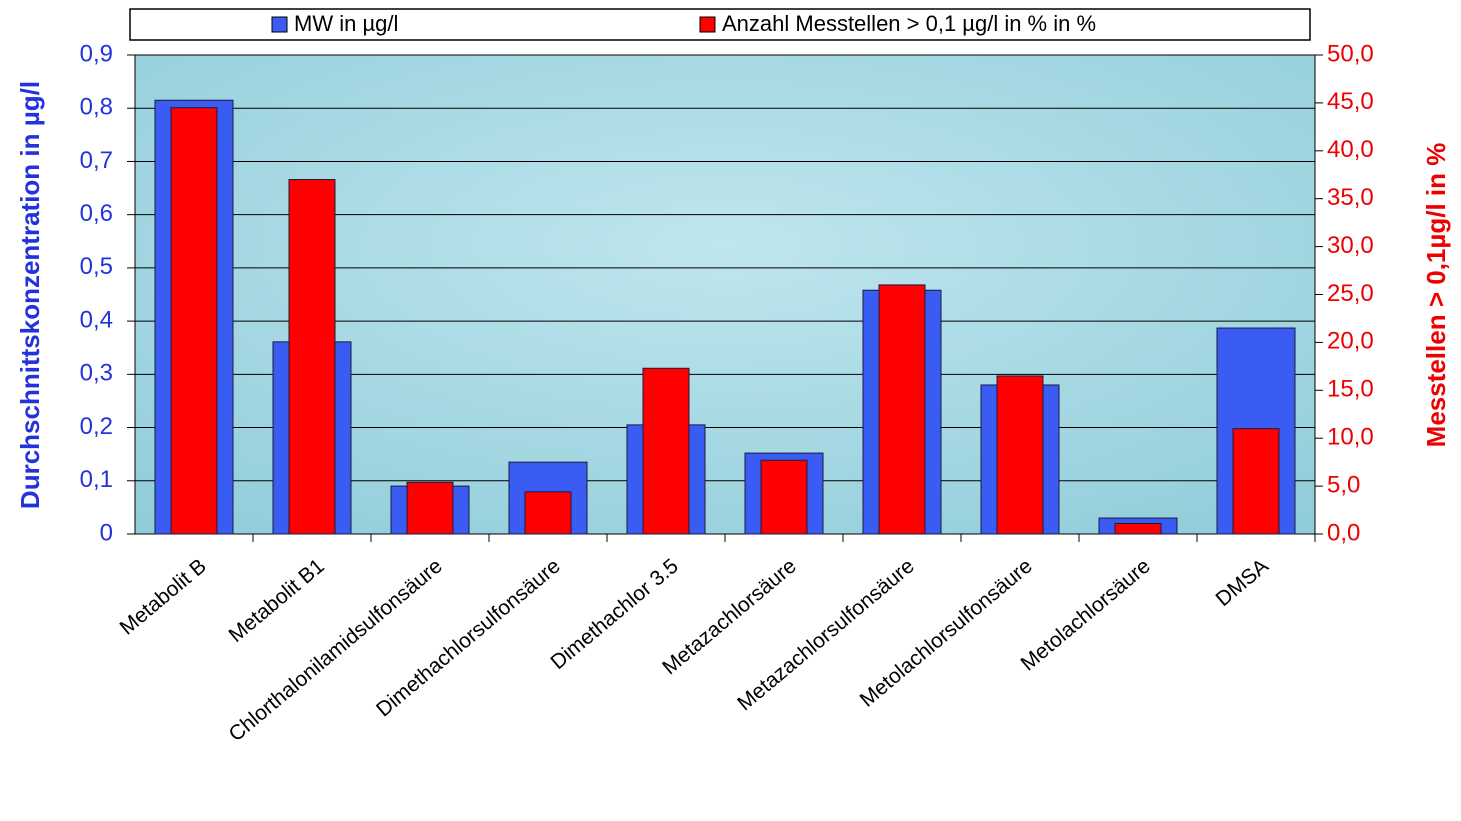 This screenshot has width=1461, height=821. What do you see at coordinates (1350, 341) in the screenshot?
I see `y2-tick-label: 20,0` at bounding box center [1350, 341].